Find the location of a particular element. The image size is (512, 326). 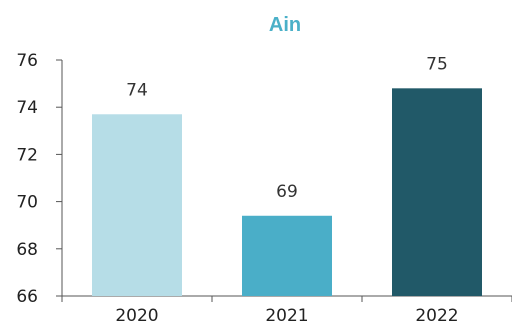

y-tick-label: 70 is located at coordinates (27, 203).